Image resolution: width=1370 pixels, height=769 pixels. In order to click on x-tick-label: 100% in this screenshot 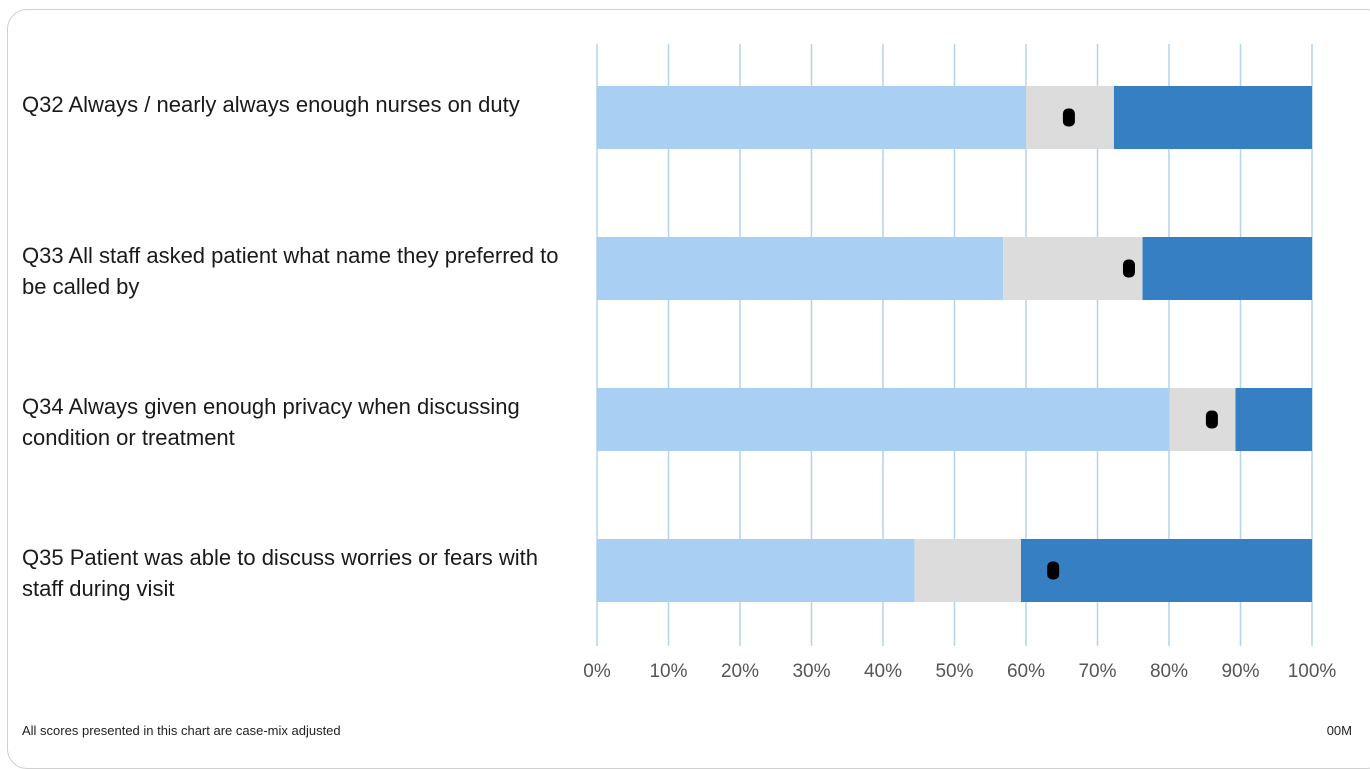, I will do `click(1312, 671)`.